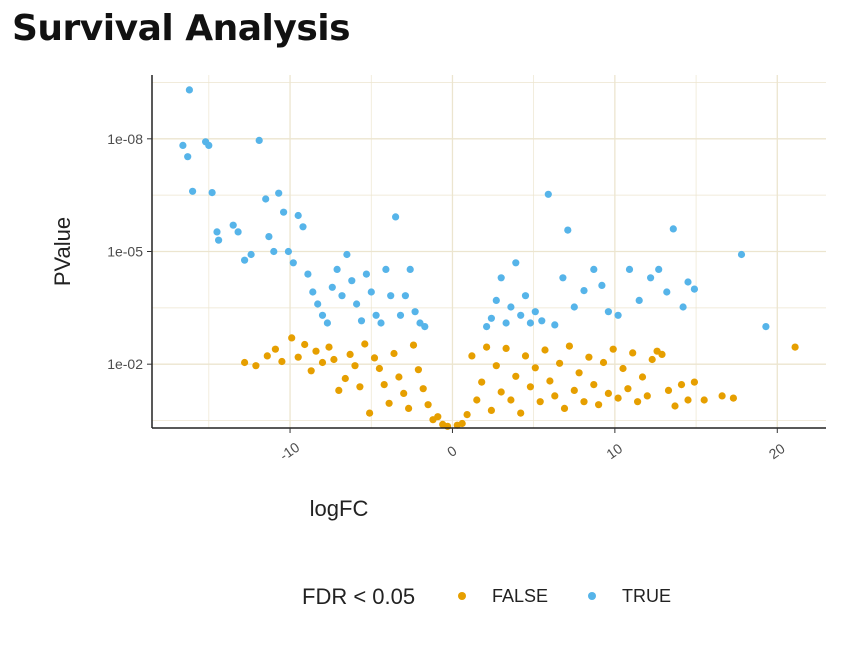 The height and width of the screenshot is (652, 856). I want to click on y-axis-title: PValue, so click(62, 251).